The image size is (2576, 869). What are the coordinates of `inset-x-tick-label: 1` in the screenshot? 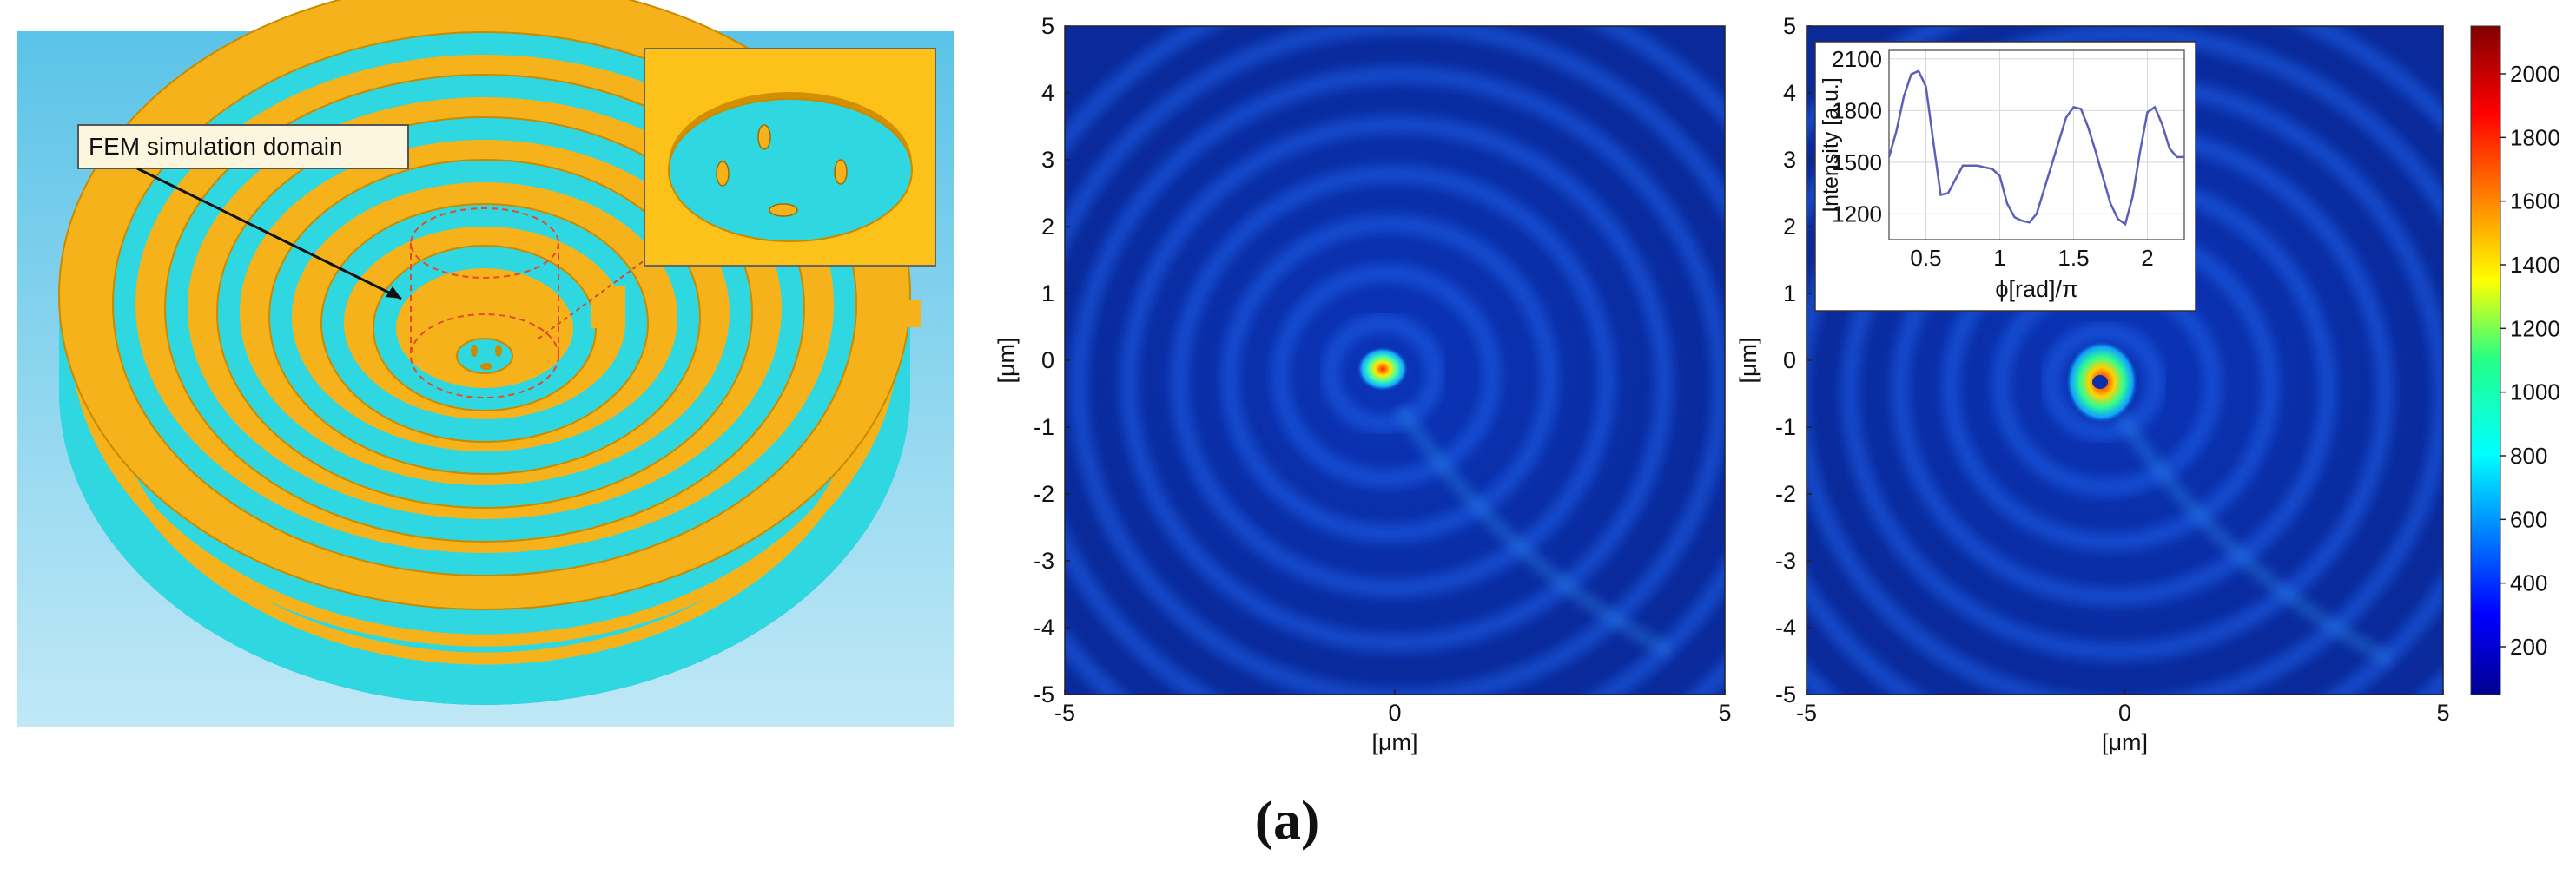 It's located at (1999, 258).